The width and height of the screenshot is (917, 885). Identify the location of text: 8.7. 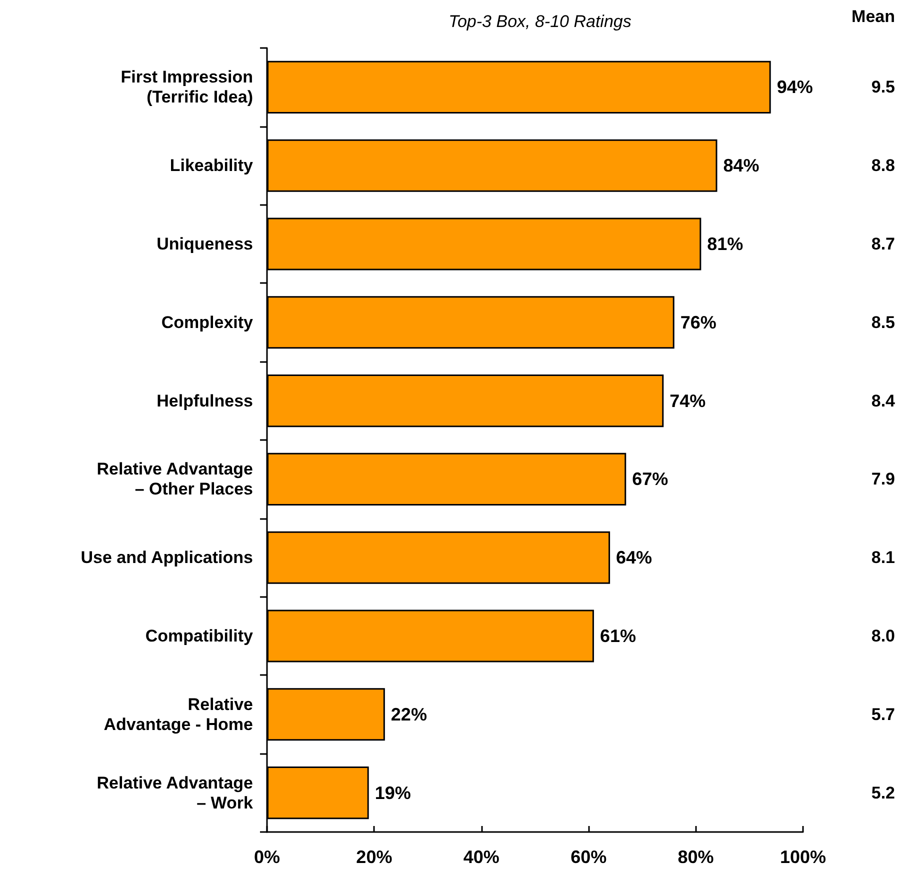
(883, 244).